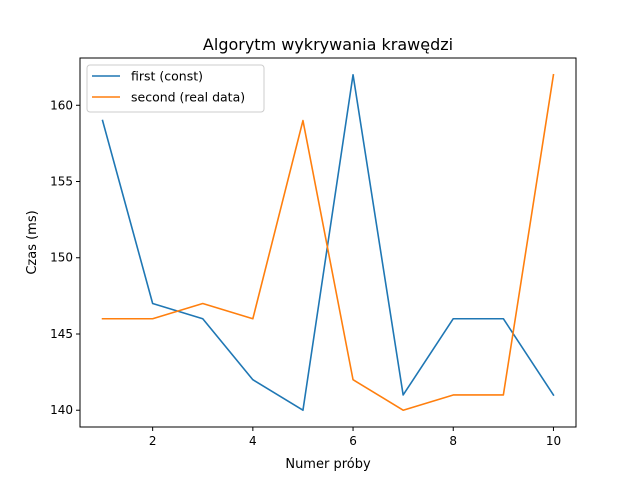 This screenshot has height=480, width=640. What do you see at coordinates (61, 258) in the screenshot?
I see `y-tick-label: 150` at bounding box center [61, 258].